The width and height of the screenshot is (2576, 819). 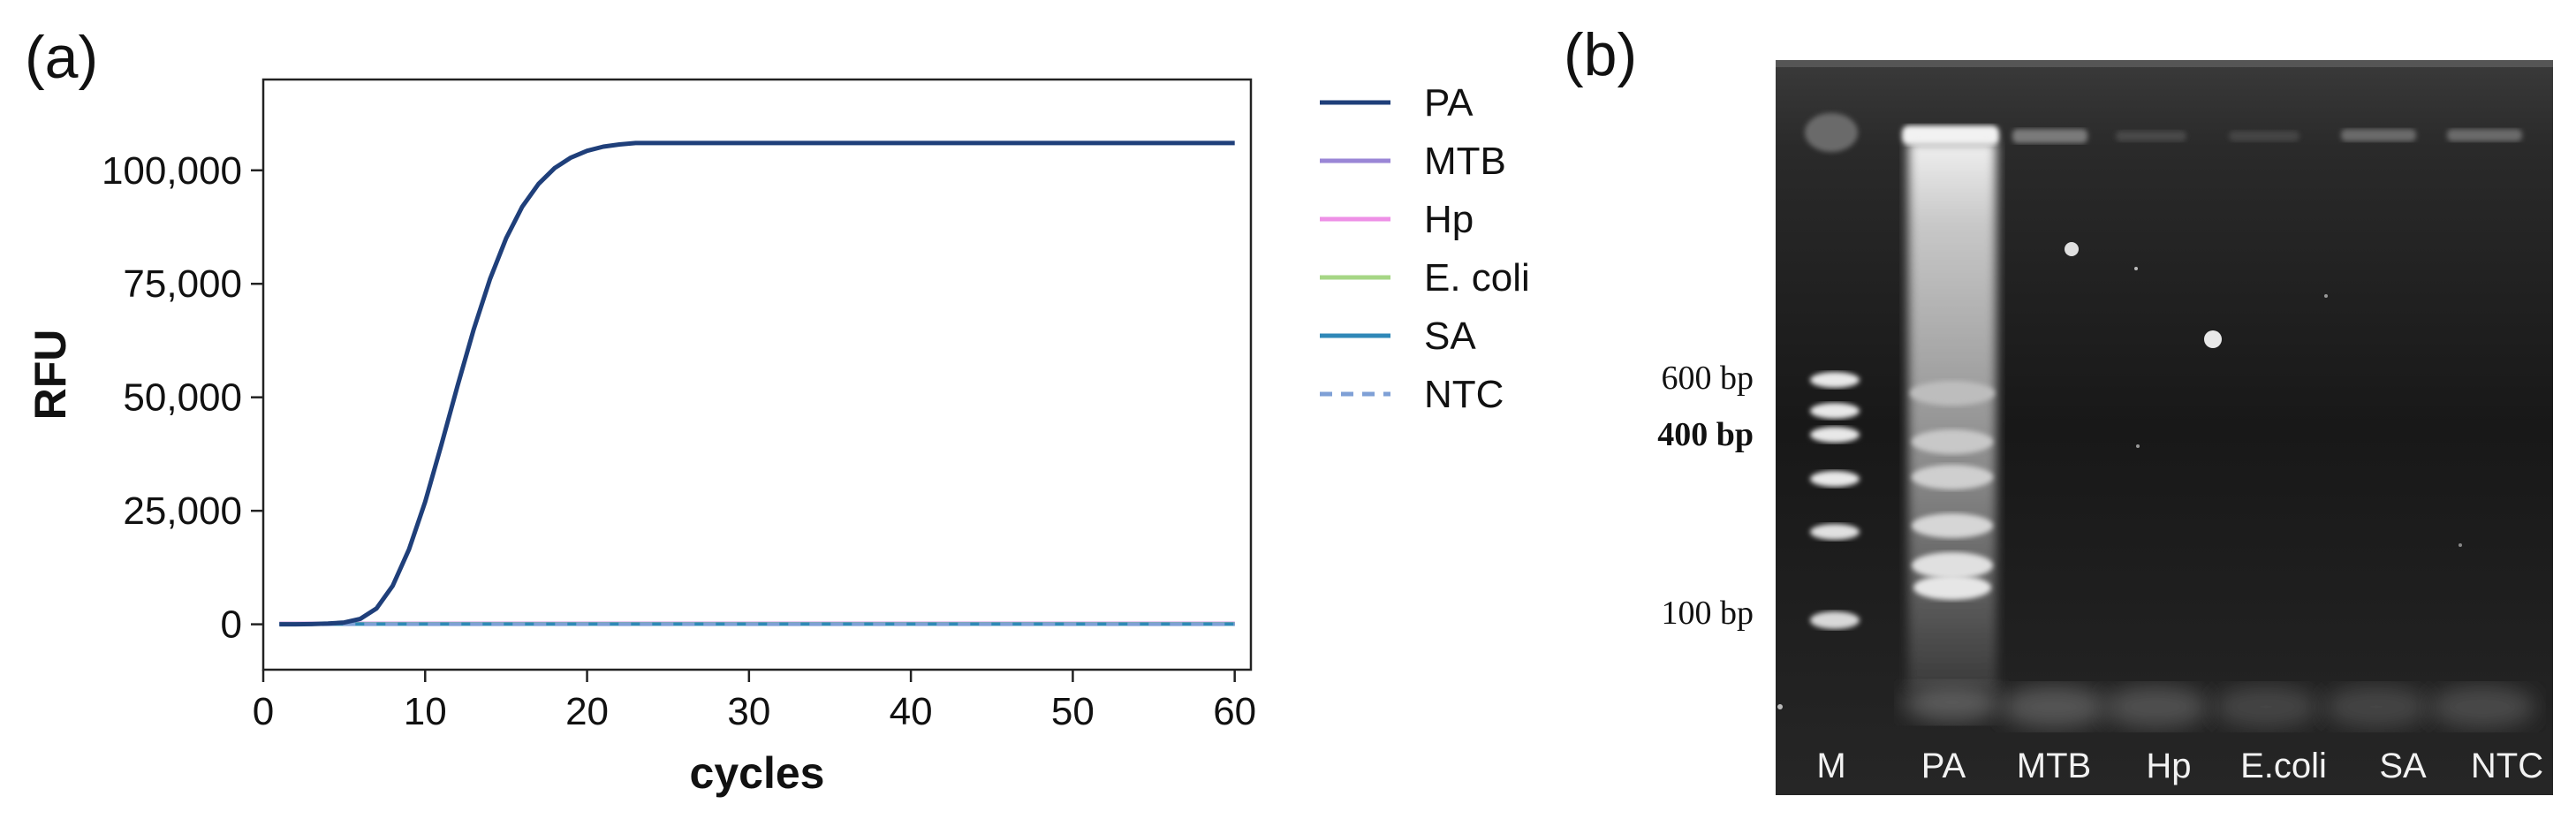 What do you see at coordinates (172, 171) in the screenshot?
I see `y-tick-label: 100,000` at bounding box center [172, 171].